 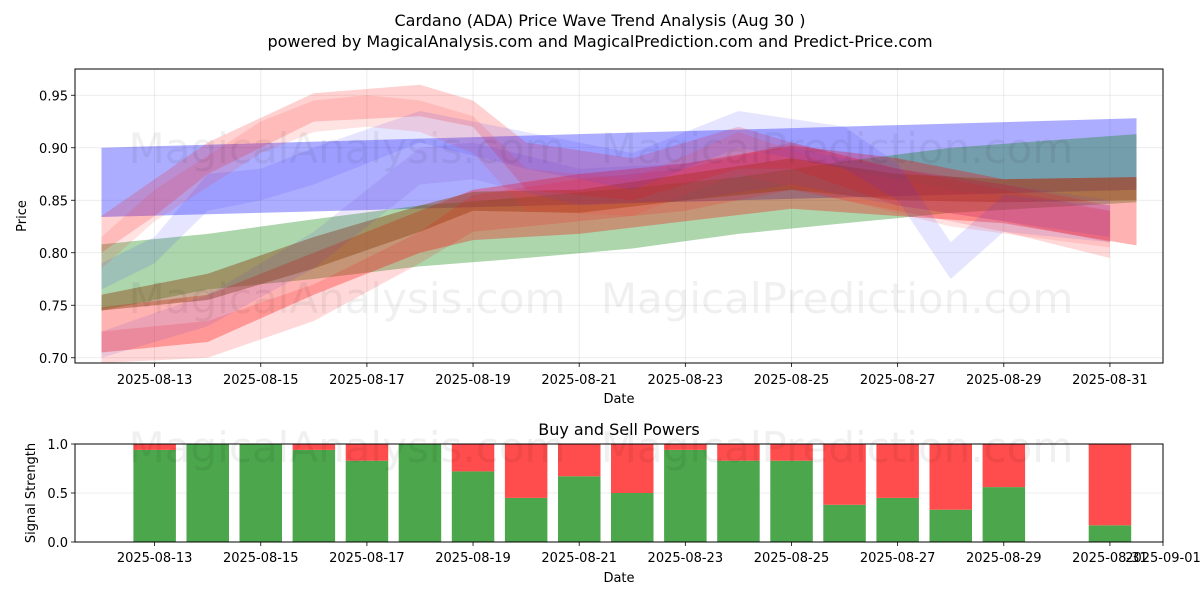 What do you see at coordinates (53, 254) in the screenshot?
I see `y-tick-label: 0.80` at bounding box center [53, 254].